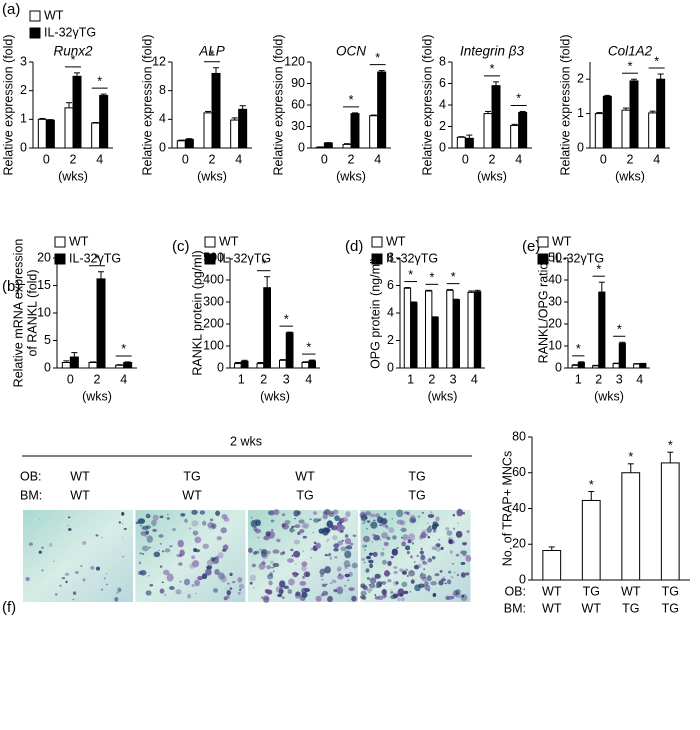 The image size is (700, 730). Describe the element at coordinates (580, 78) in the screenshot. I see `y-tick-label: 2` at that location.